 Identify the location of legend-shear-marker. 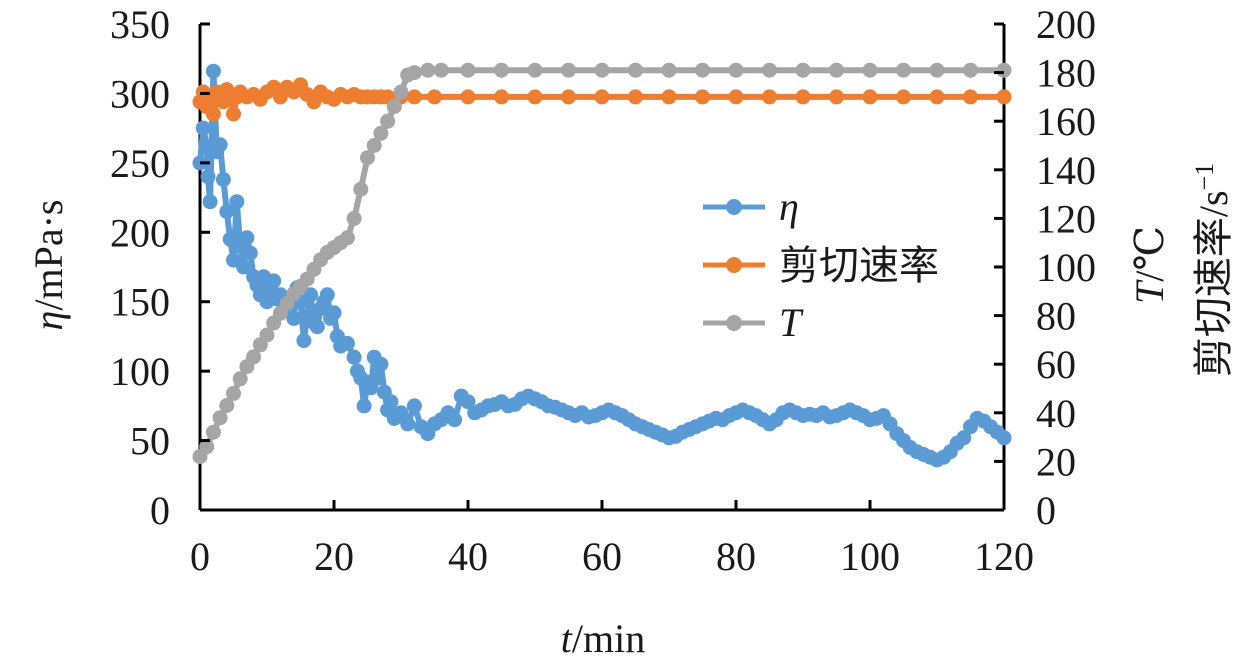
(734, 265).